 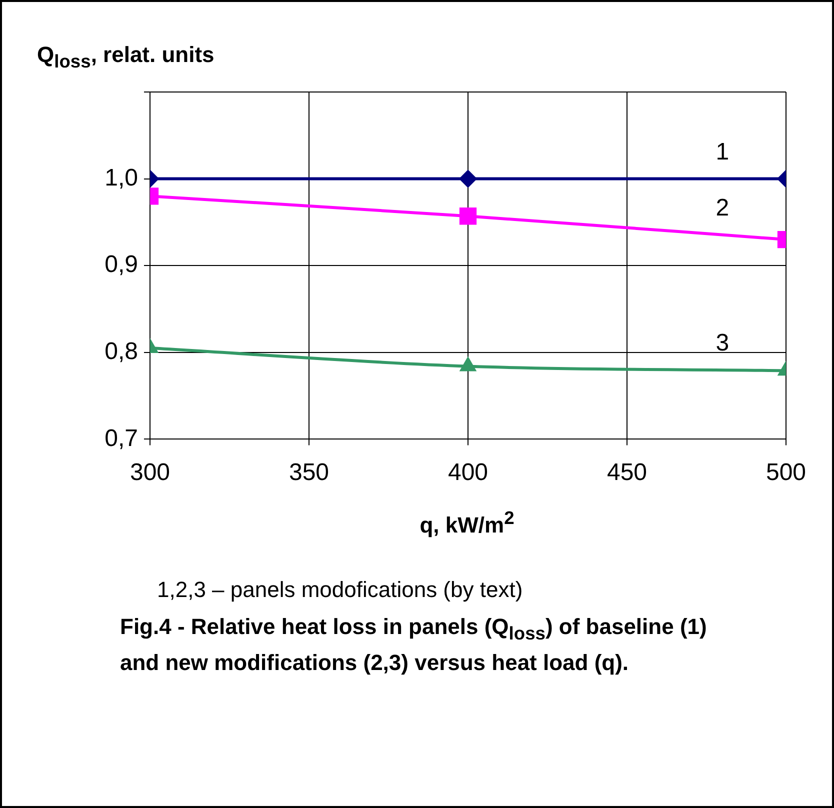 I want to click on x-axis-title: q, kW/m$^{2}$, so click(x=467, y=522).